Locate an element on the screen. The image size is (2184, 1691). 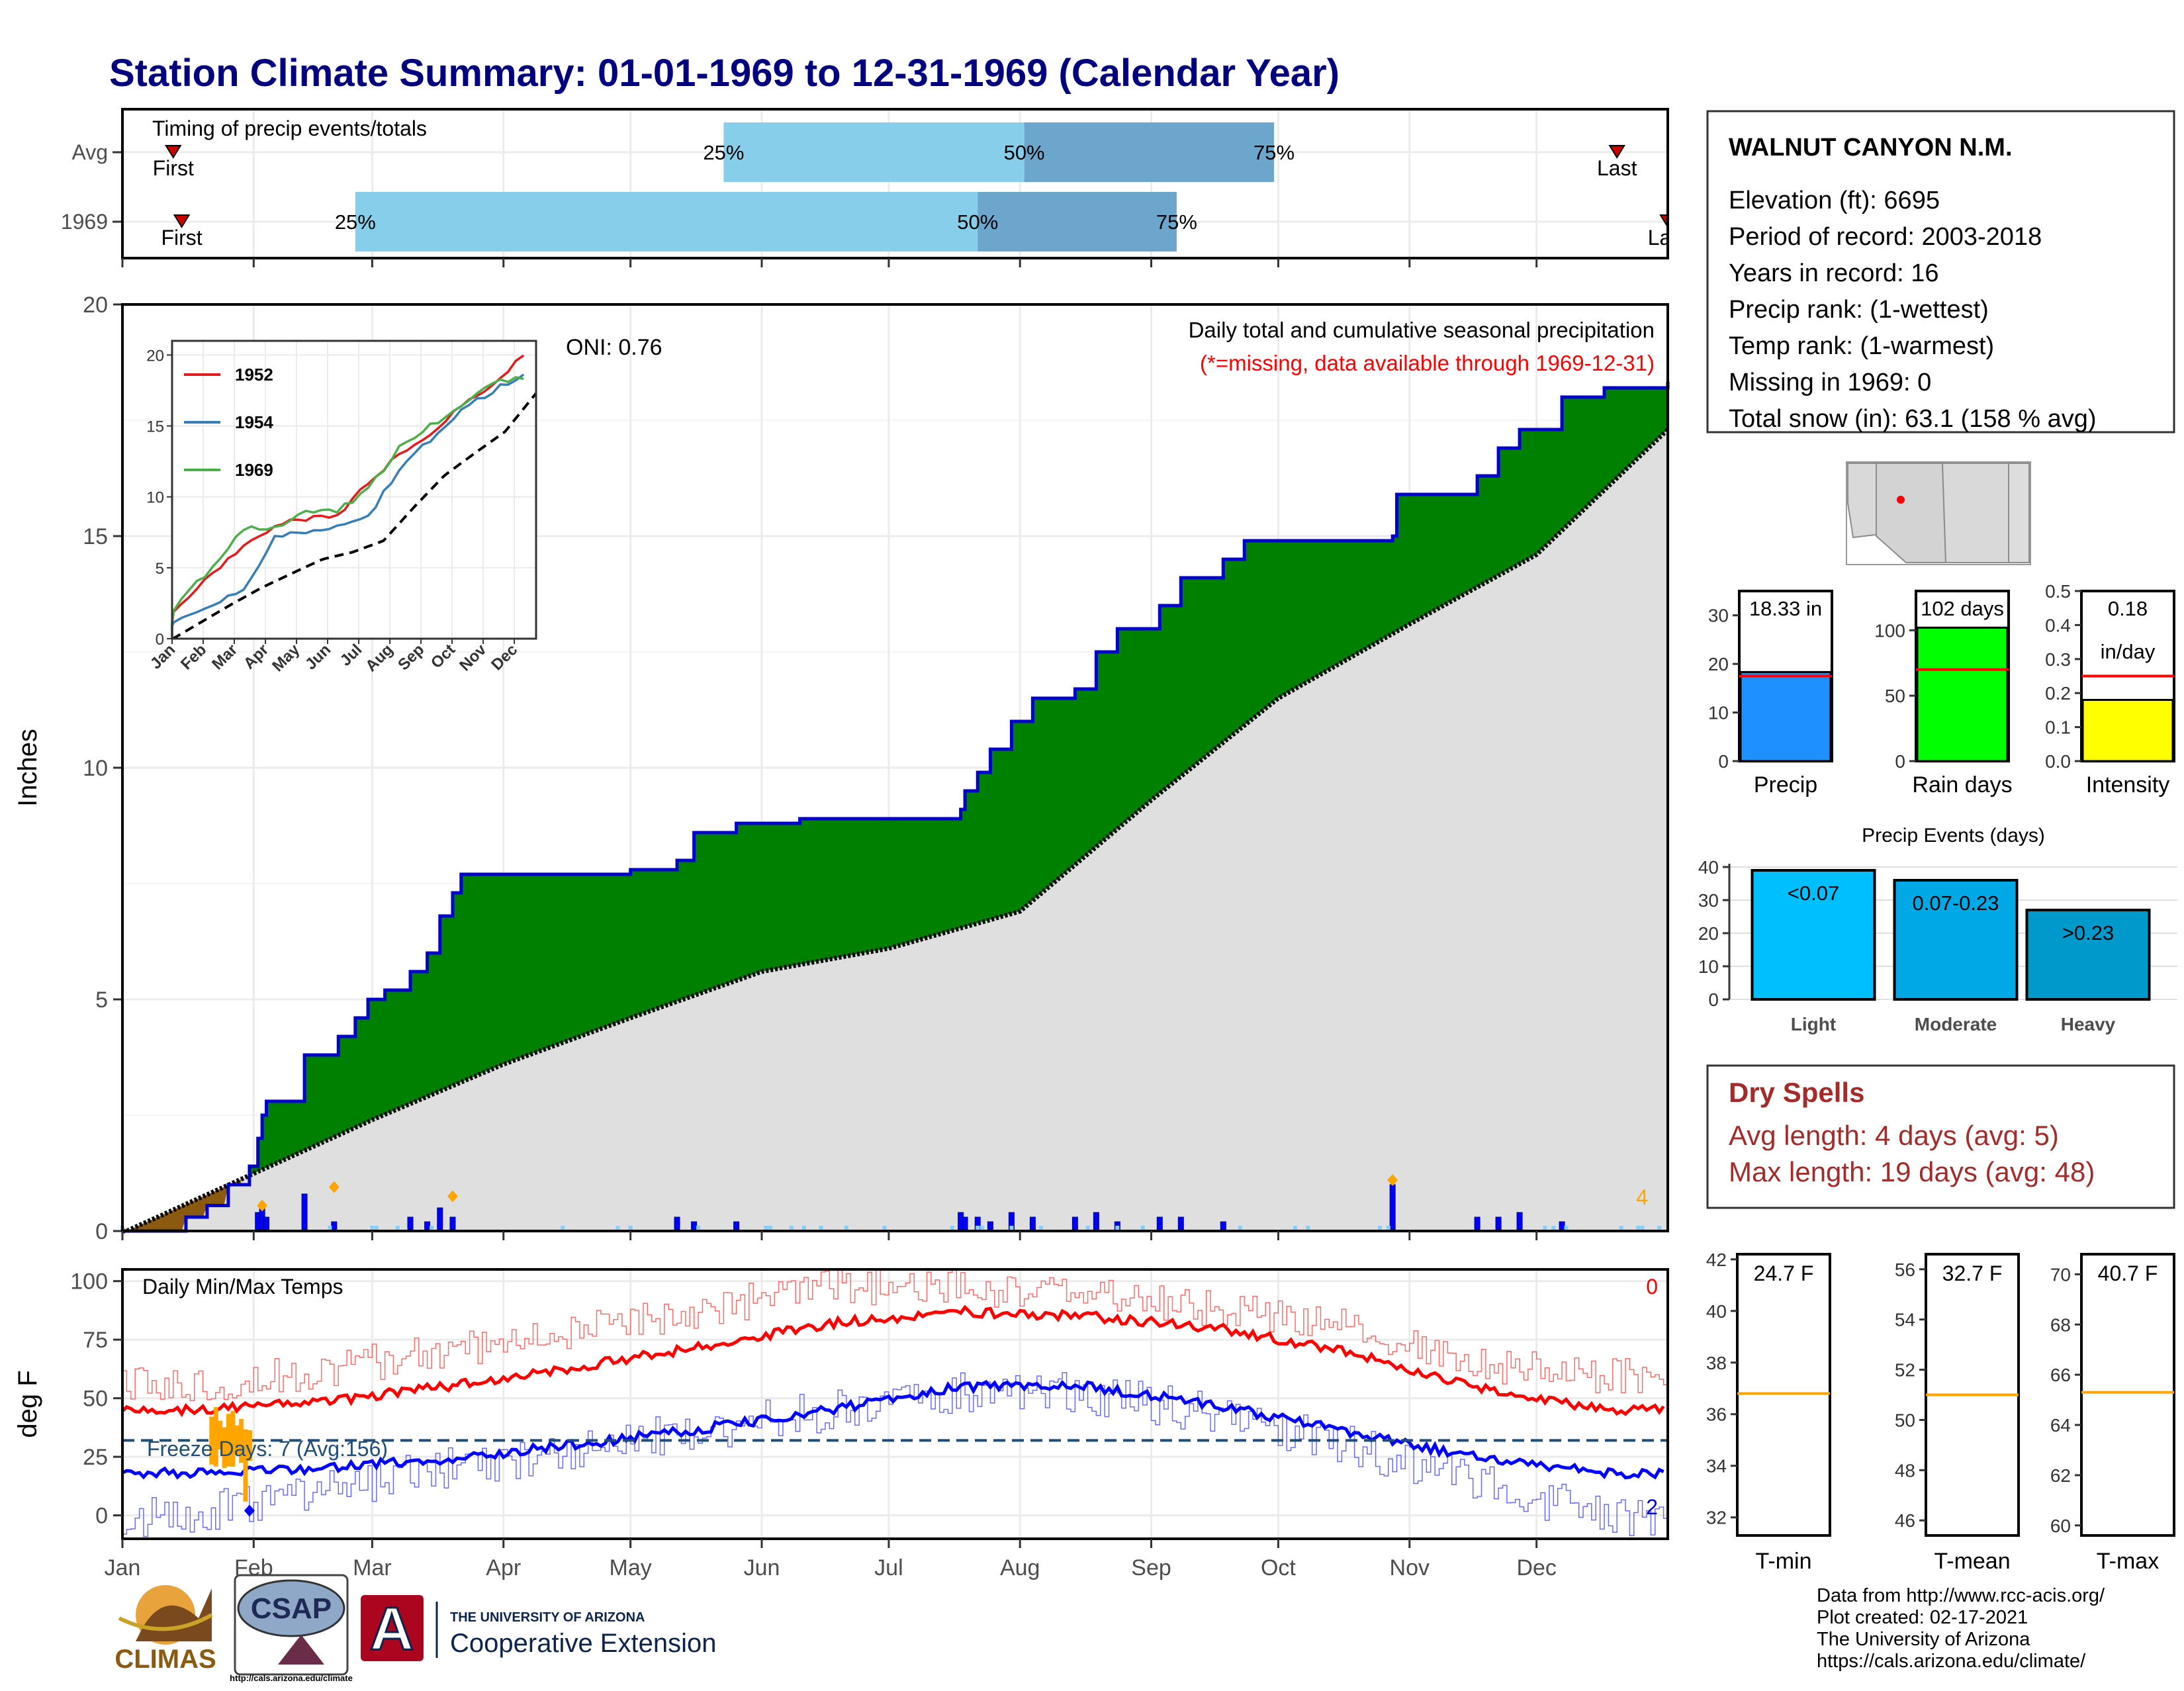
timing-first-label: First is located at coordinates (181, 238).